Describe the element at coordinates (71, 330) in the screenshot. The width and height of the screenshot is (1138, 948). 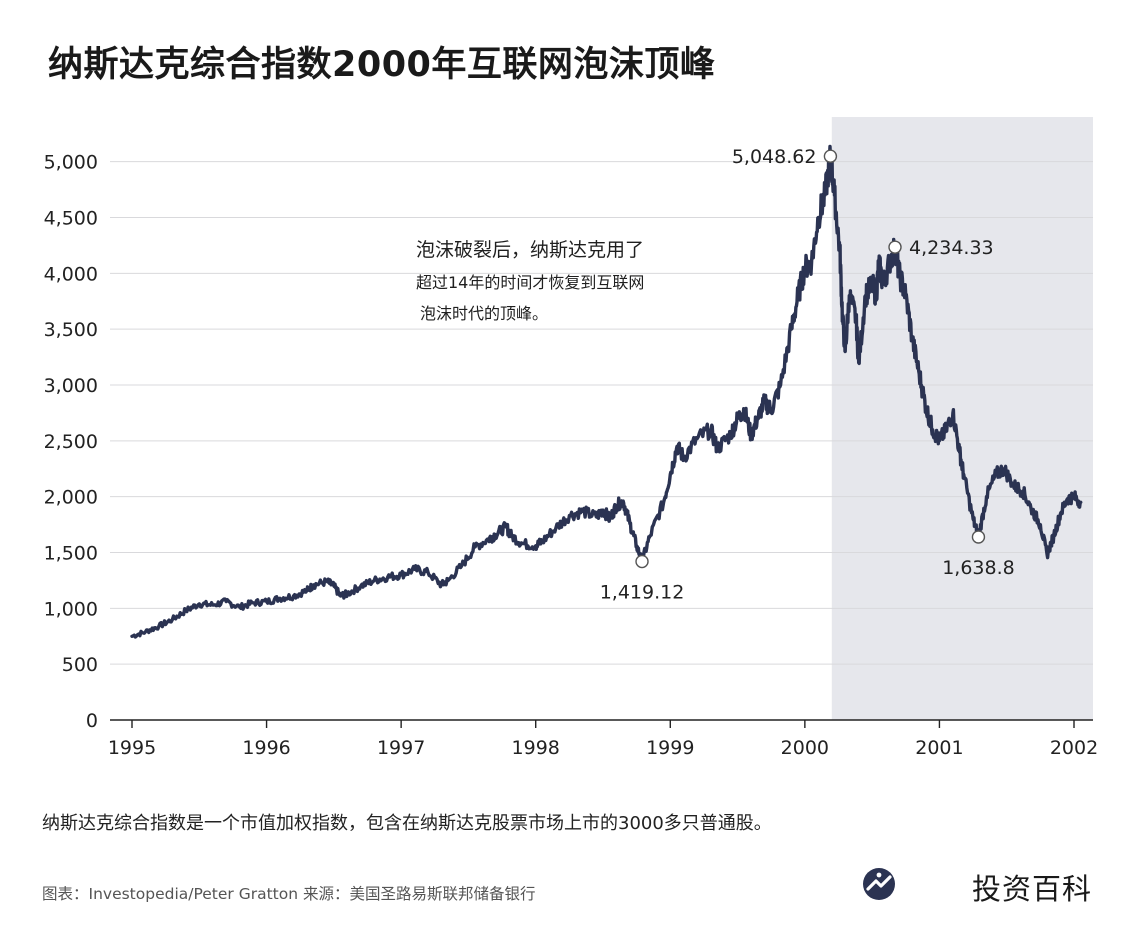
I see `y-tick-label: 3,500` at that location.